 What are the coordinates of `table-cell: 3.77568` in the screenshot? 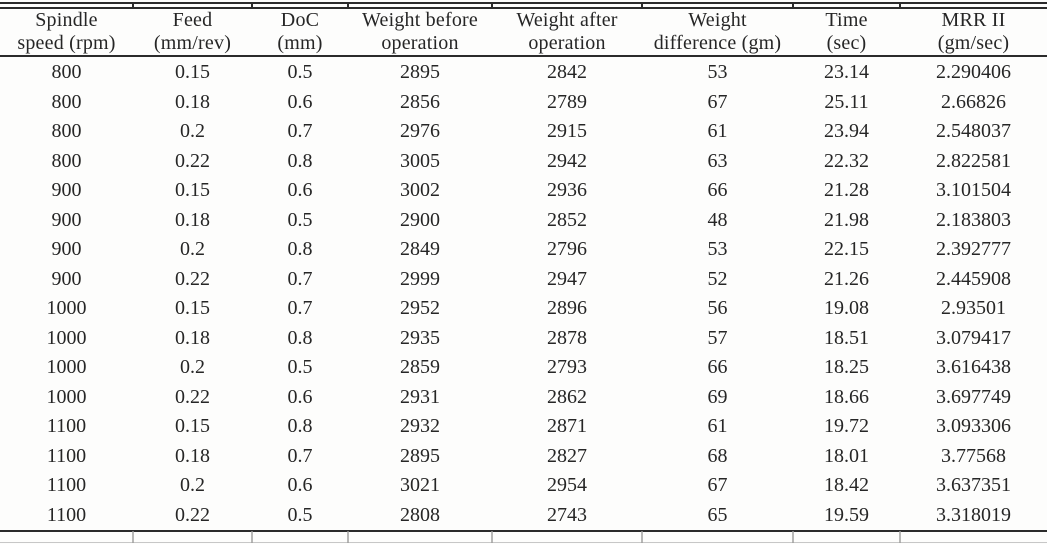 It's located at (973, 455).